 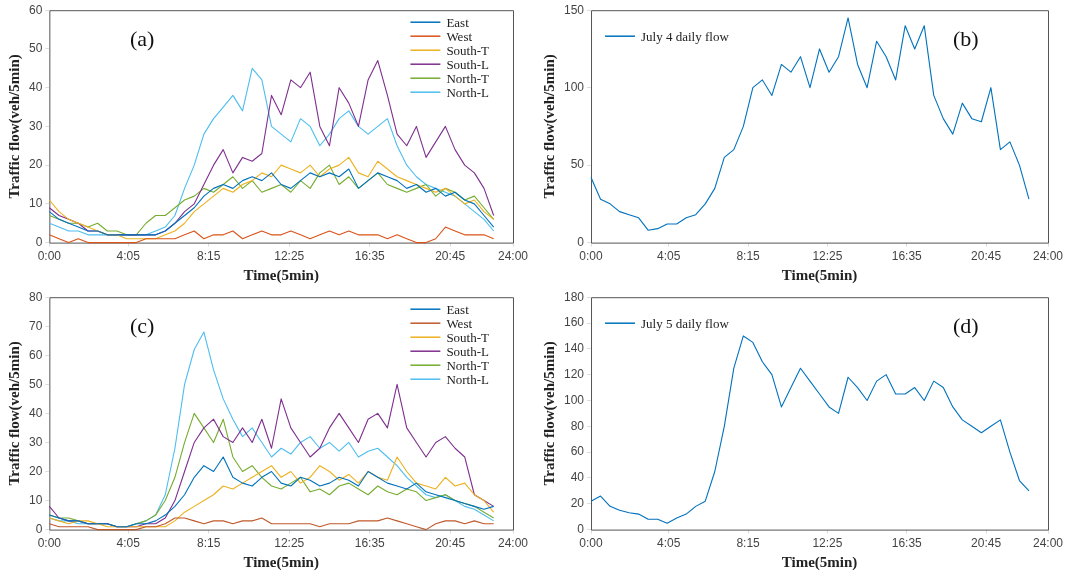 What do you see at coordinates (685, 36) in the screenshot?
I see `legend-label: July 4 daily flow` at bounding box center [685, 36].